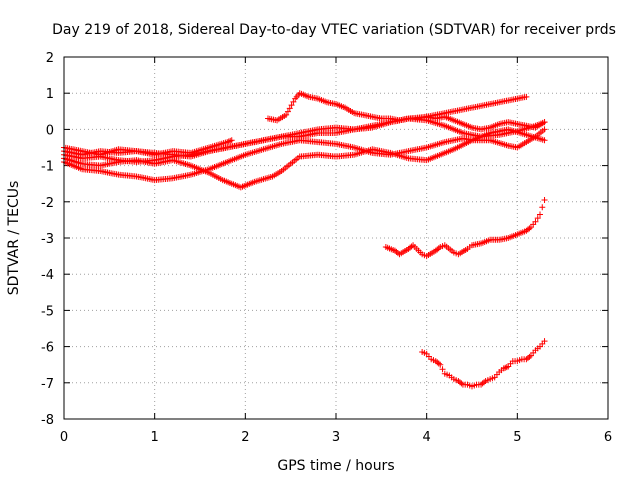 The width and height of the screenshot is (640, 480). I want to click on y-tick-label: -8, so click(47, 420).